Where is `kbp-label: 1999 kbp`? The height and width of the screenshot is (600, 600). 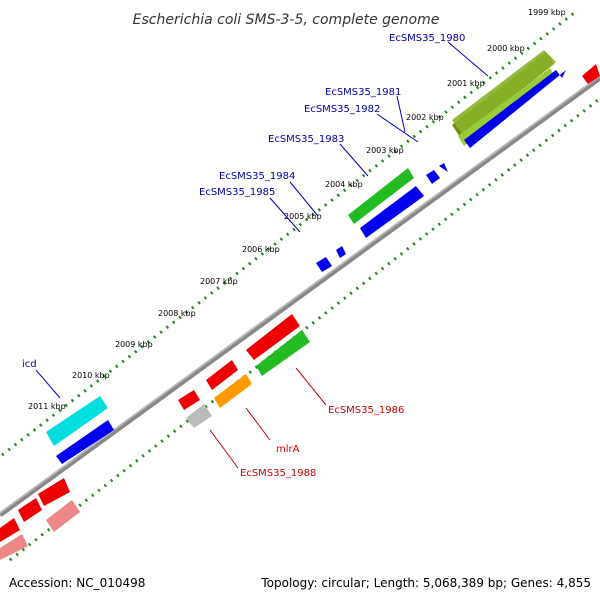 kbp-label: 1999 kbp is located at coordinates (547, 12).